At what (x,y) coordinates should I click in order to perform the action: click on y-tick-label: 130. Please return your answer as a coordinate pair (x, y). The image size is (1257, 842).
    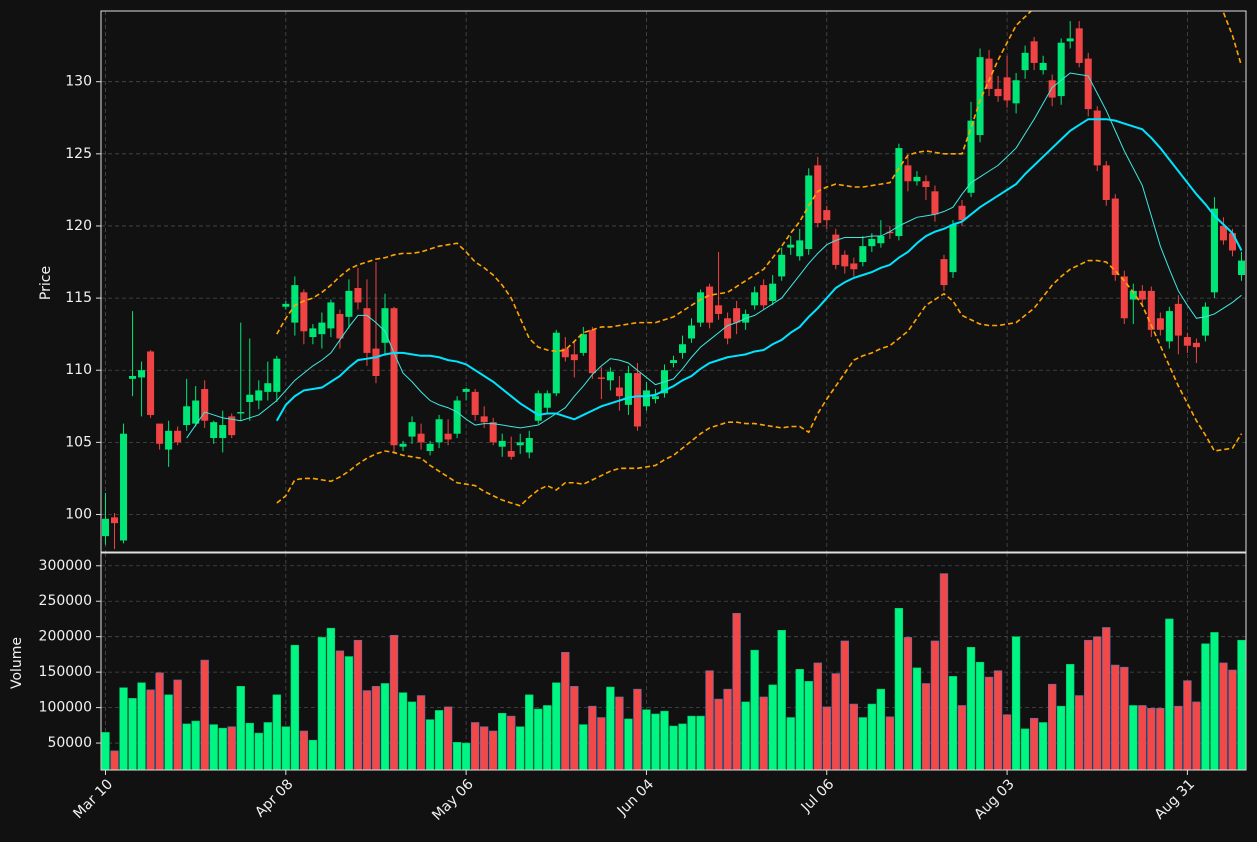
    Looking at the image, I should click on (78, 82).